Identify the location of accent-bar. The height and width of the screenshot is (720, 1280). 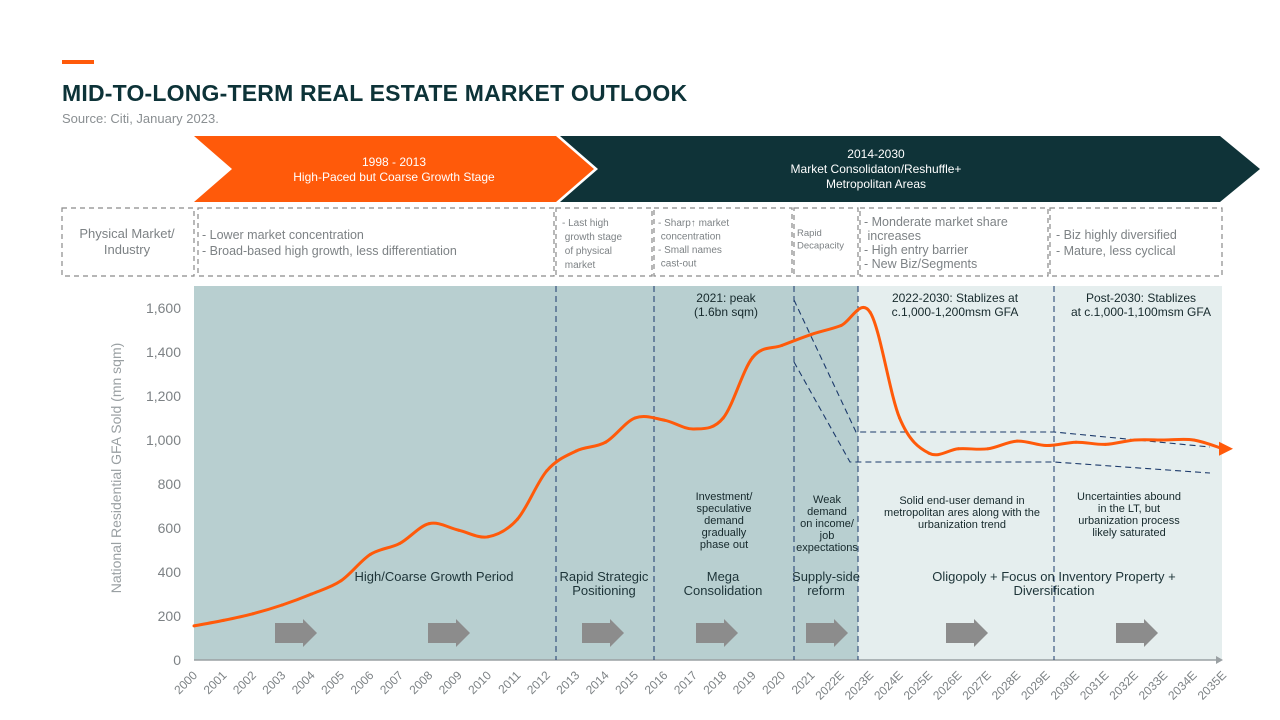
(78, 62).